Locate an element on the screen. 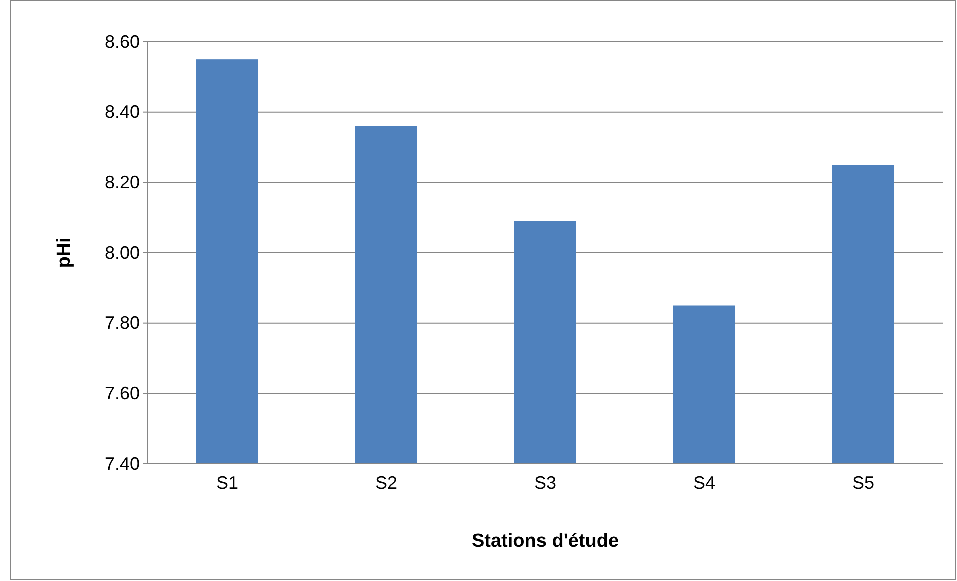 This screenshot has width=957, height=581. y-axis-title: pHi is located at coordinates (64, 253).